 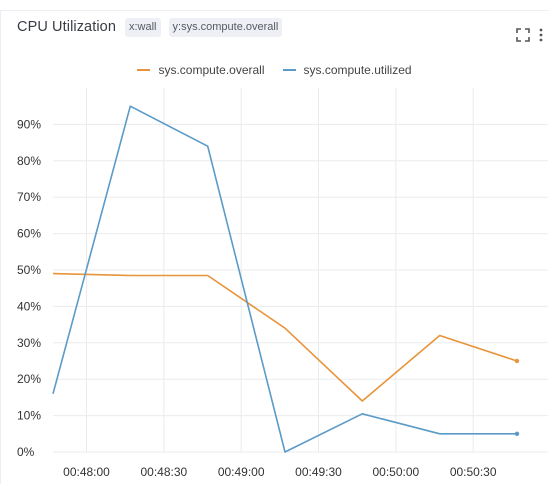 I want to click on y-tick-label: 40%, so click(x=29, y=306).